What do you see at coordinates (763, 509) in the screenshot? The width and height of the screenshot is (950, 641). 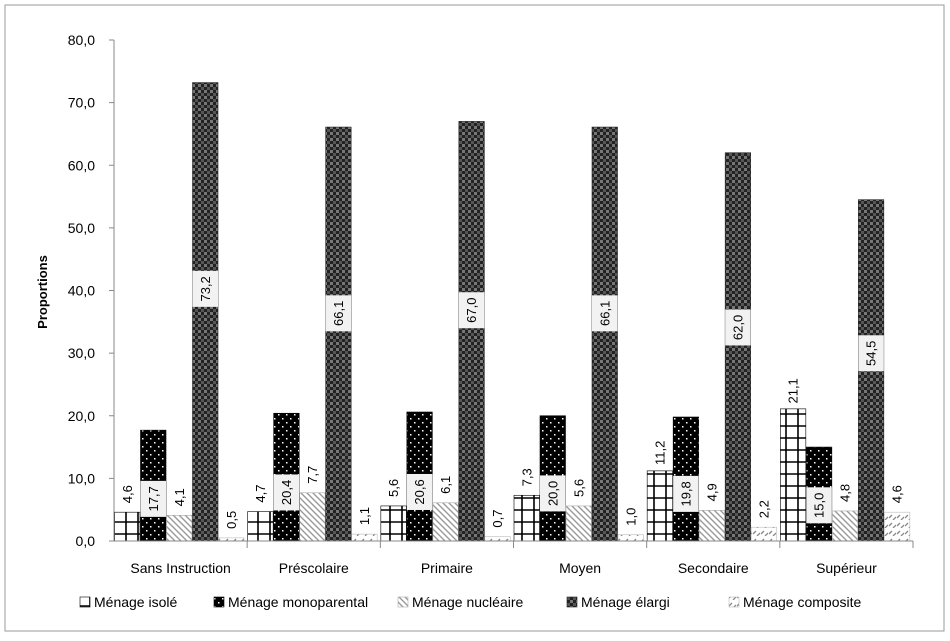 I see `data-label: 2,2` at bounding box center [763, 509].